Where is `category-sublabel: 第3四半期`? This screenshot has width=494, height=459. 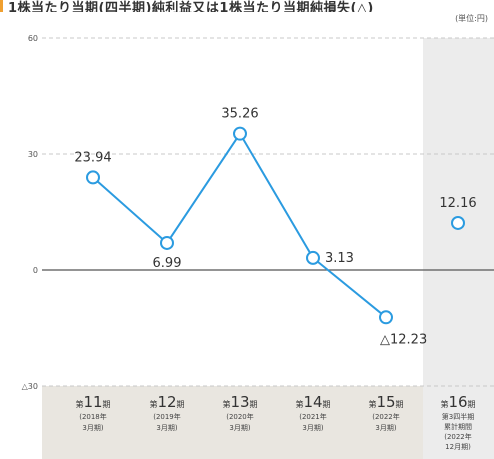 category-sublabel: 第3四半期 is located at coordinates (458, 416).